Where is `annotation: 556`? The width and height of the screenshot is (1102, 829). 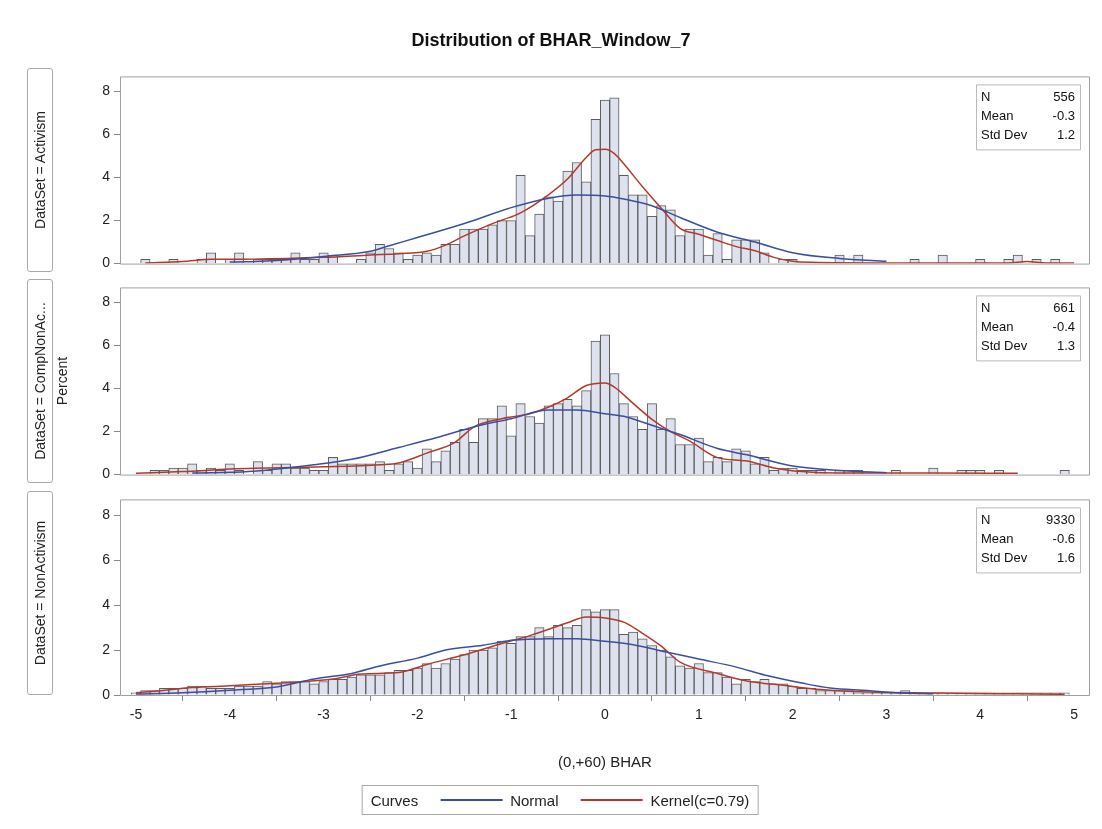
annotation: 556 is located at coordinates (1064, 97).